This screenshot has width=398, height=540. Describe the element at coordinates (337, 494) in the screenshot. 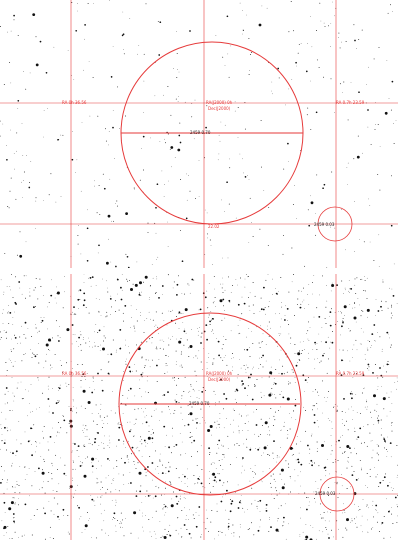

I see `bottom-small-circle` at that location.